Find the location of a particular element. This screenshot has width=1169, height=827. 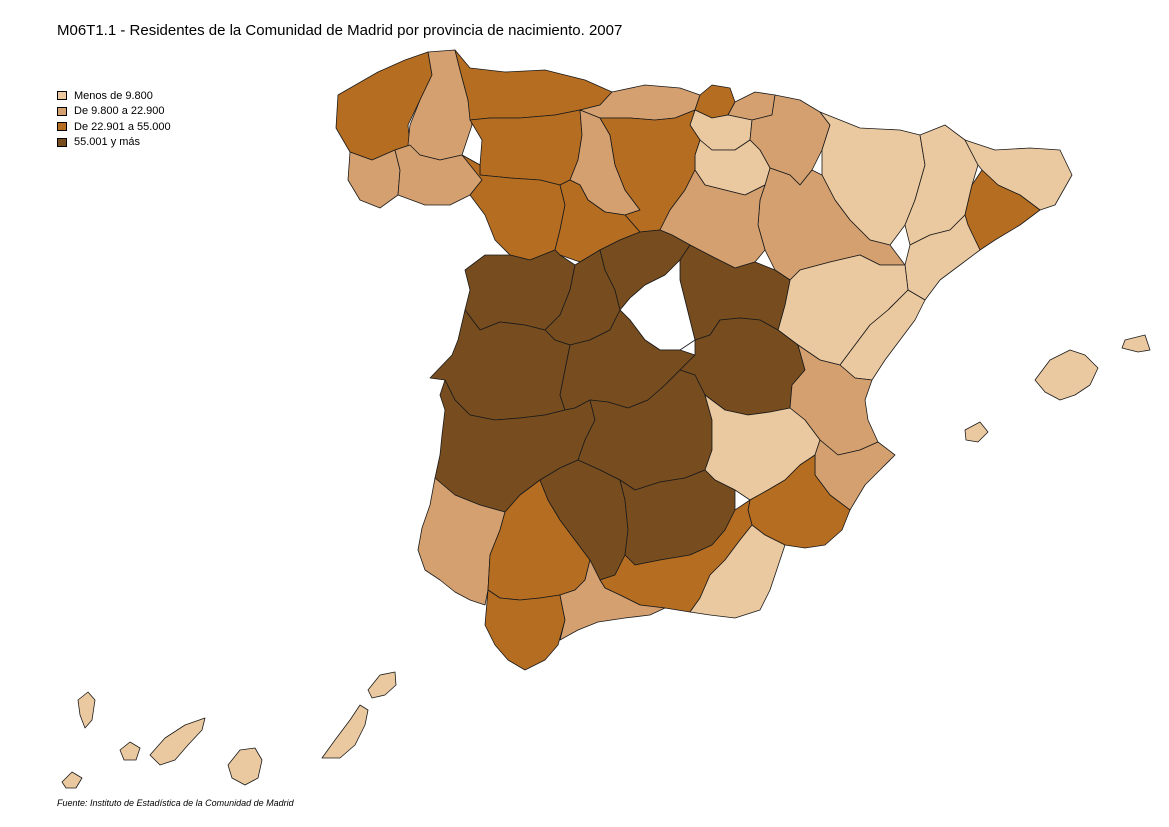

province-pontevedra is located at coordinates (374, 179).